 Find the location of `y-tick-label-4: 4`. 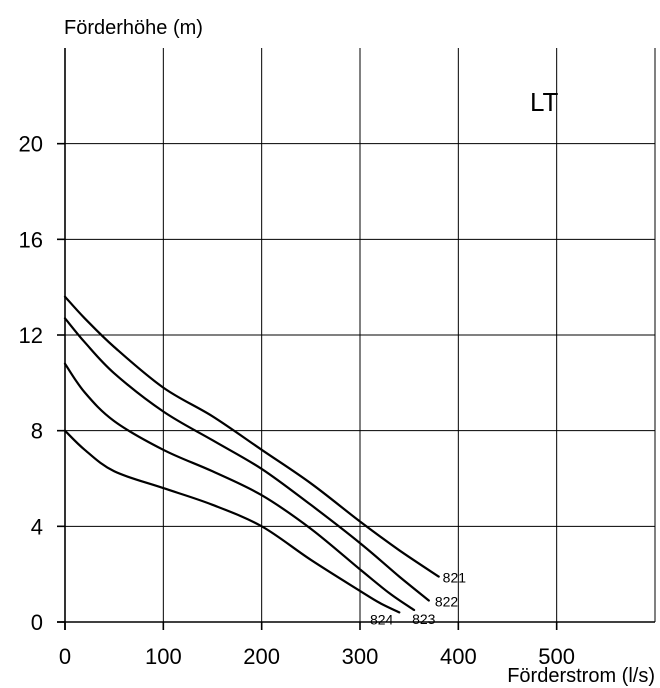

y-tick-label-4: 4 is located at coordinates (37, 526).